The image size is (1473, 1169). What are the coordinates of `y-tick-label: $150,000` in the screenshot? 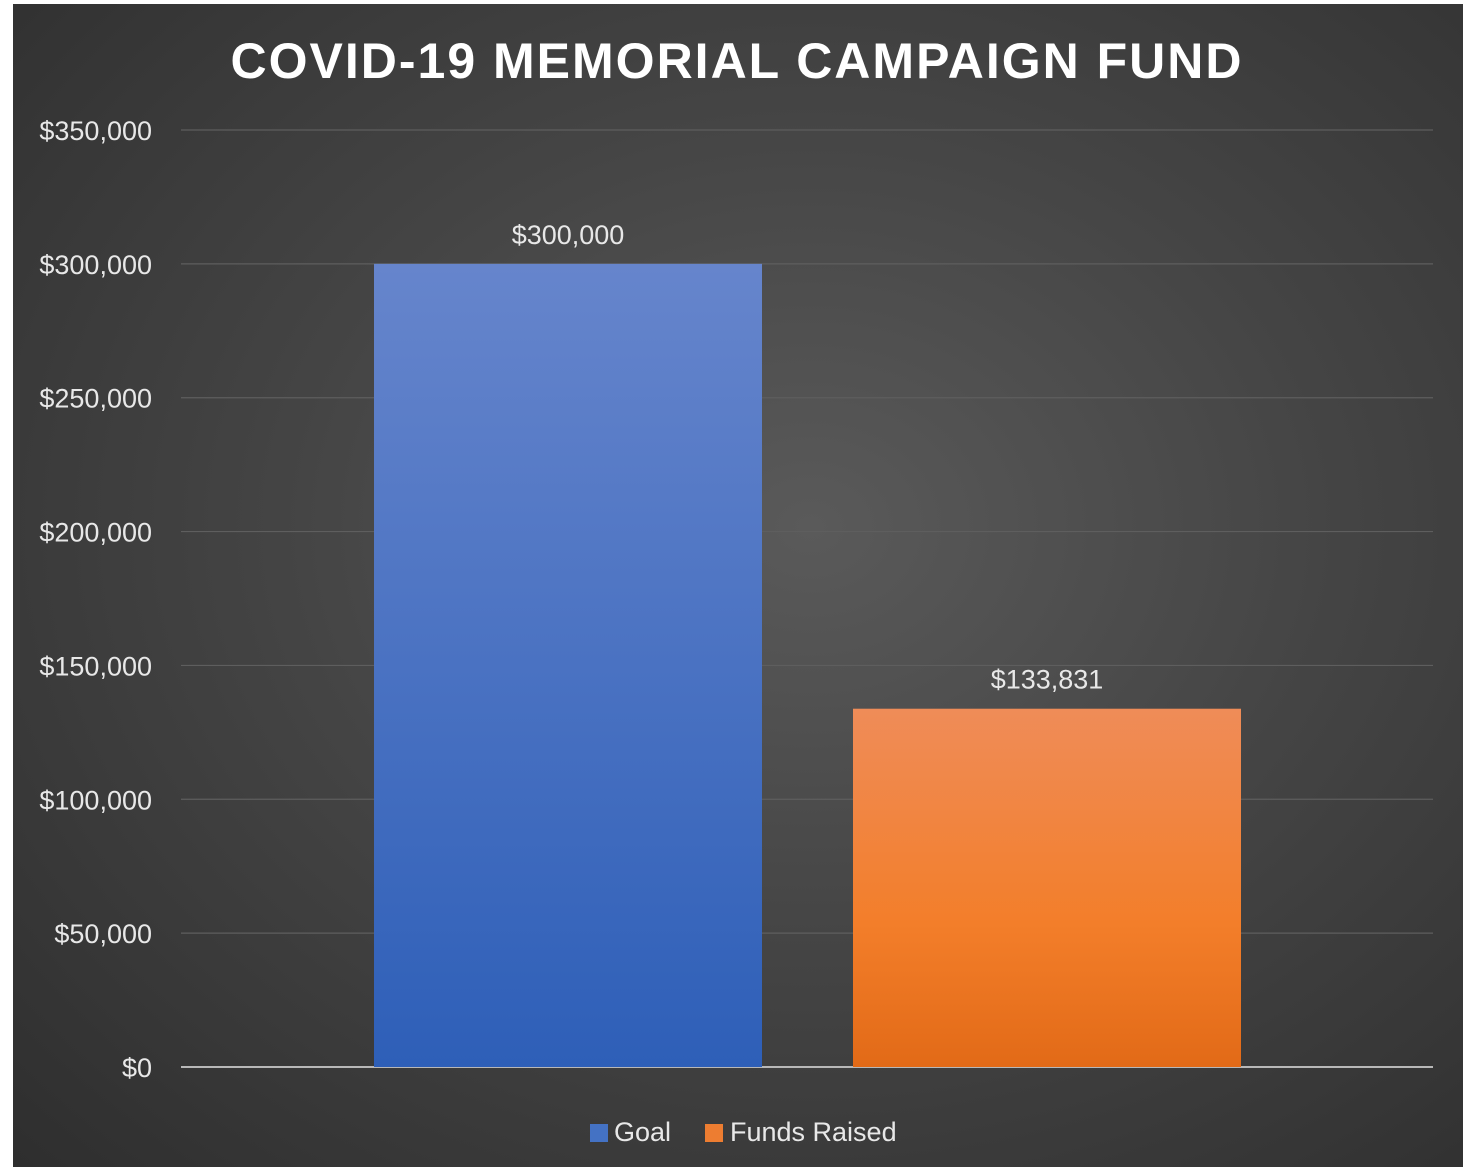 It's located at (95, 666).